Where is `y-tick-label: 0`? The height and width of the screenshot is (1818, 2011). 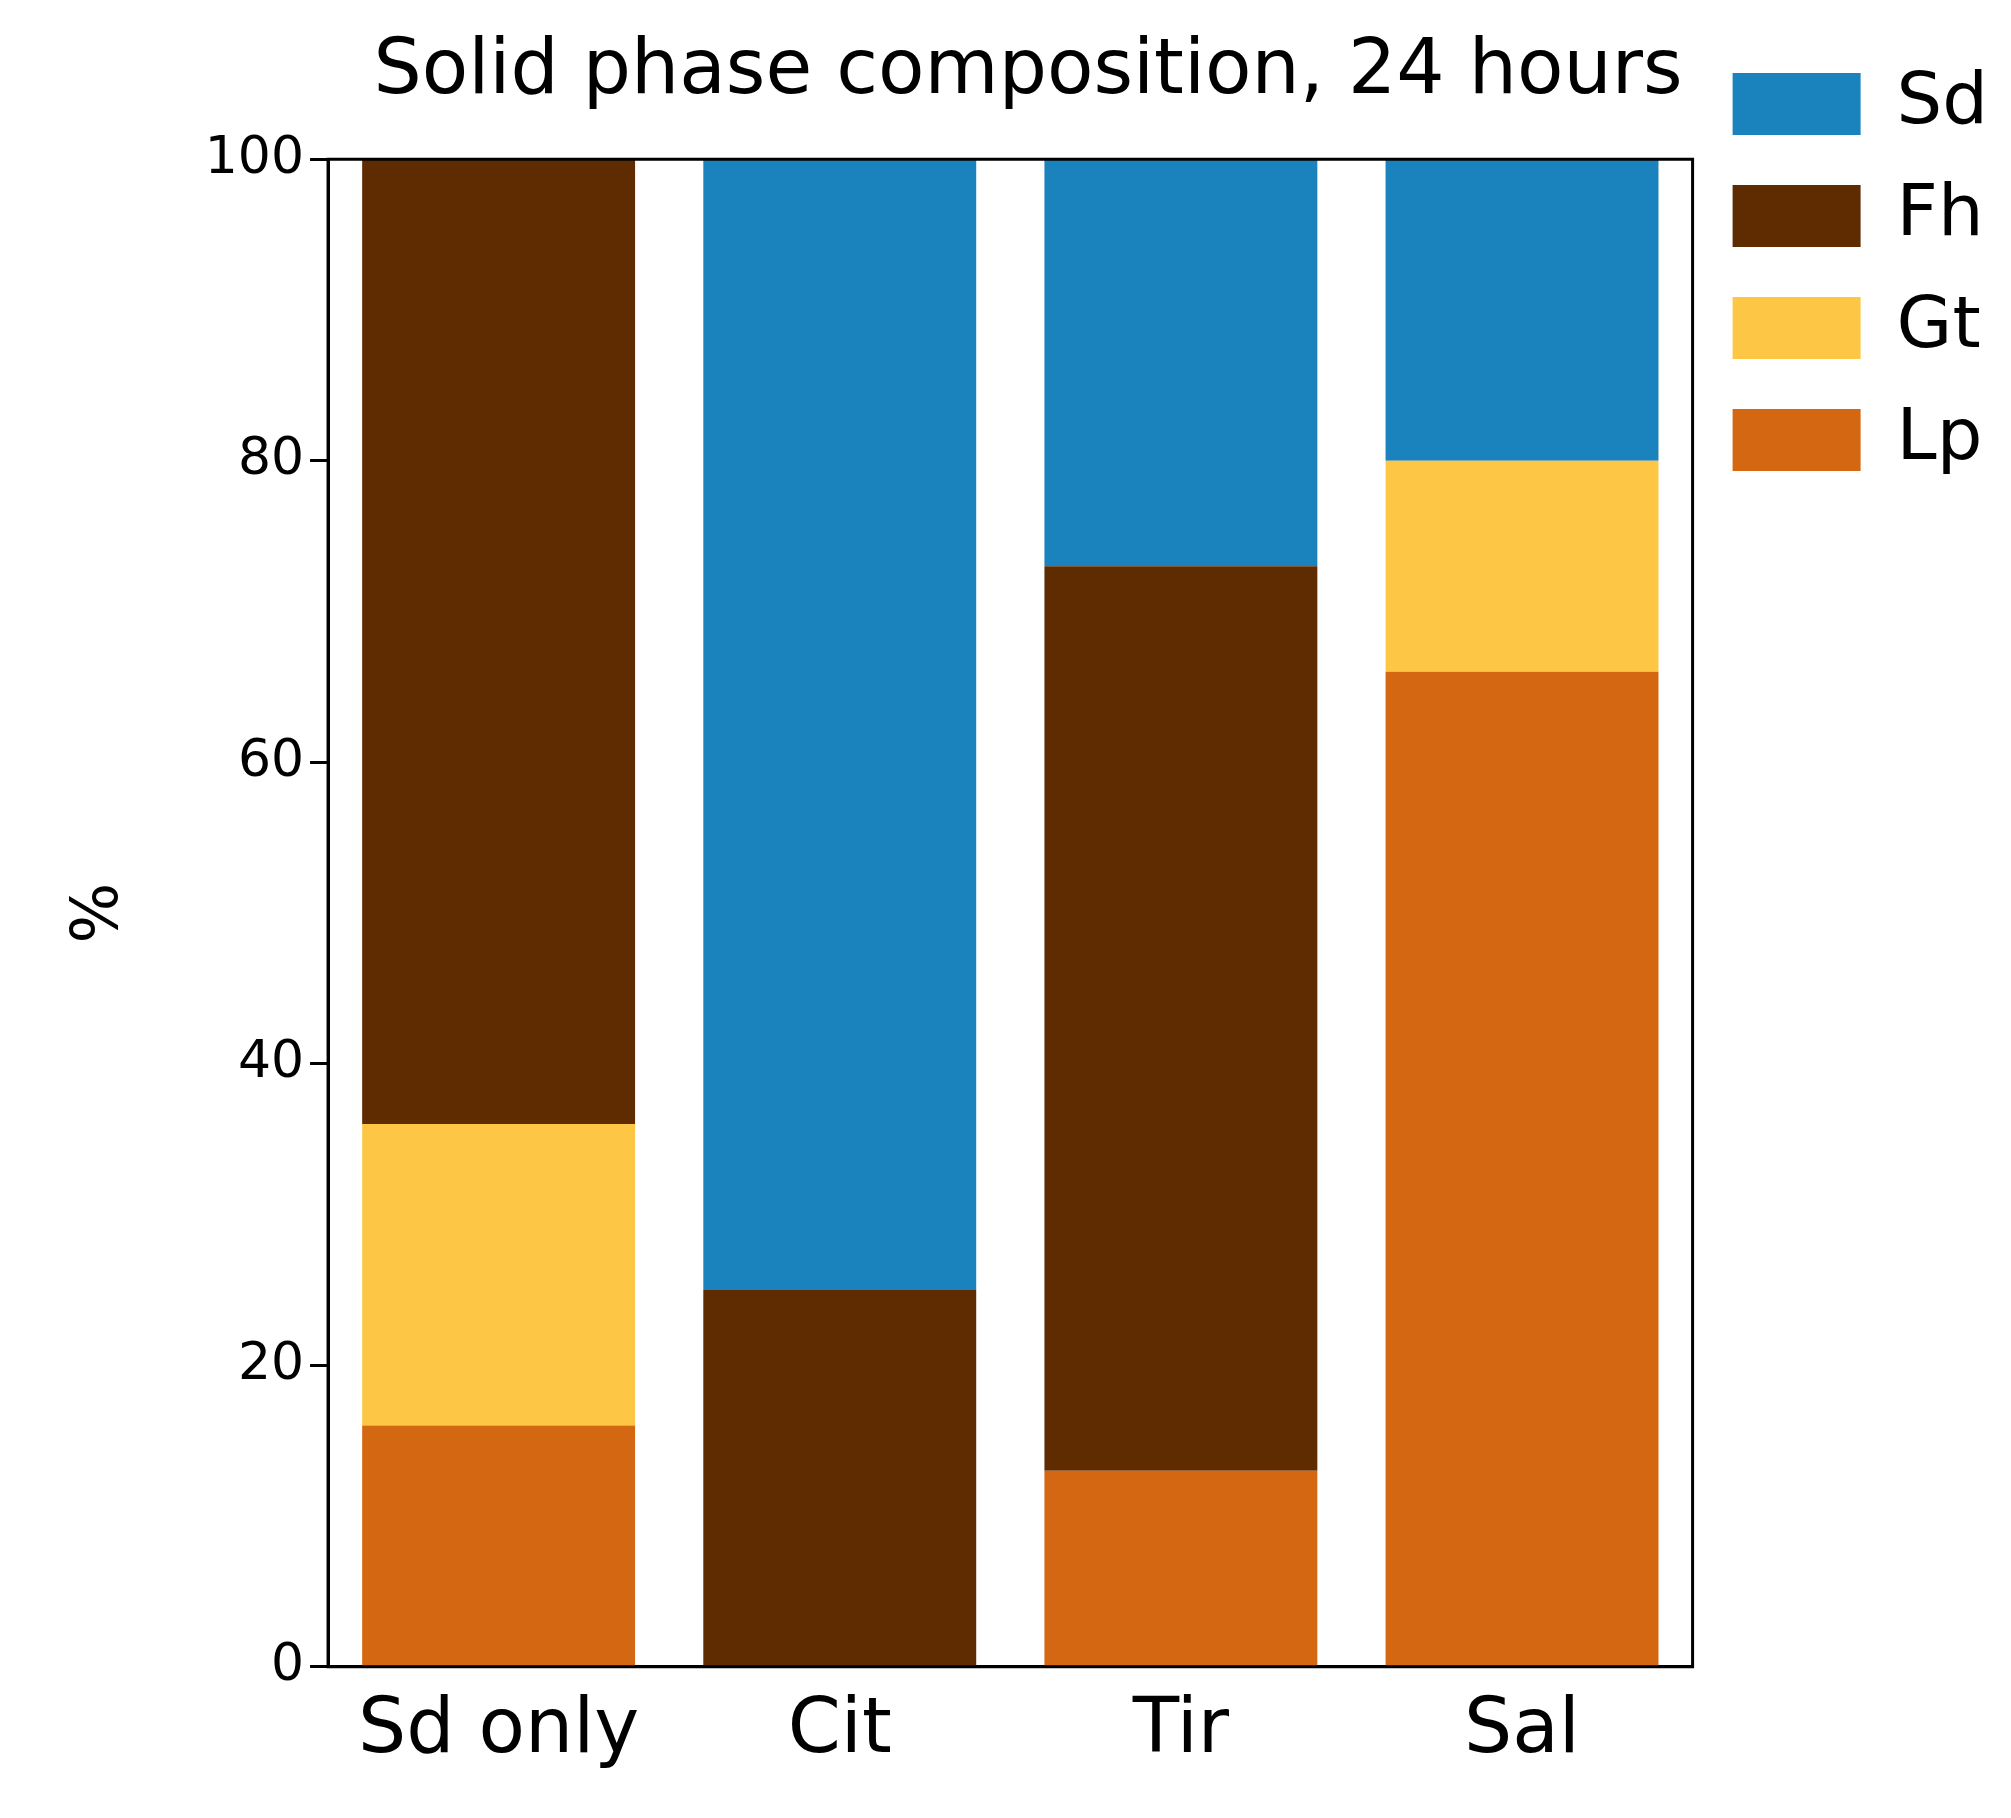
y-tick-label: 0 is located at coordinates (287, 1662).